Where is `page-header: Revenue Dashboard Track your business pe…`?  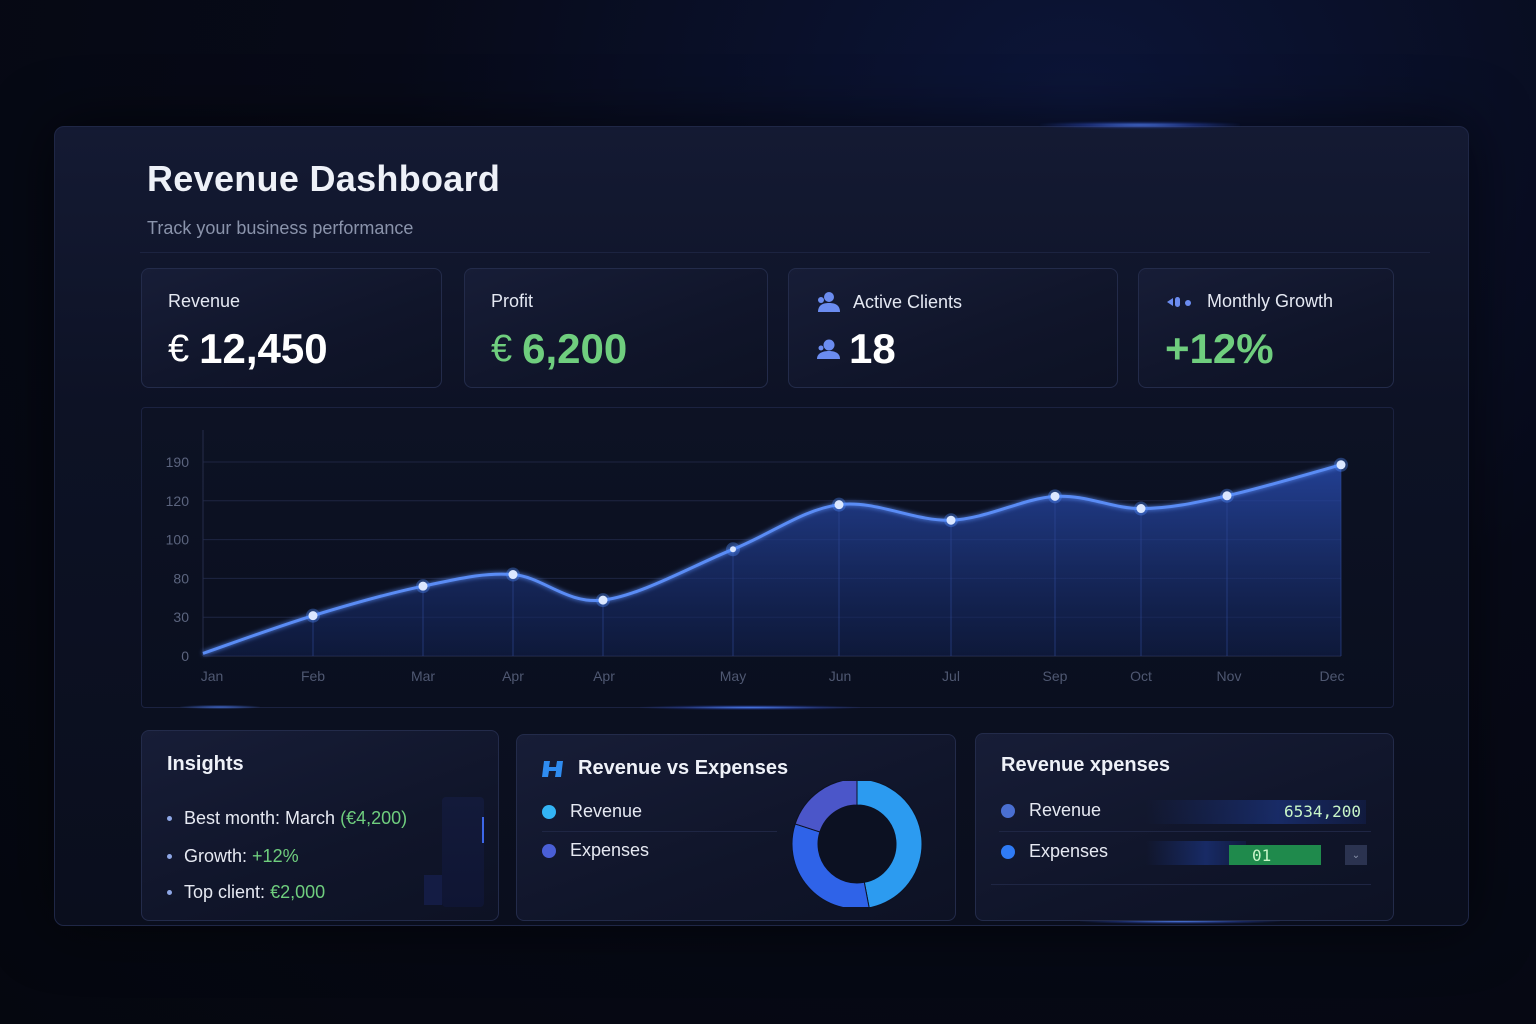 page-header: Revenue Dashboard Track your business pe… is located at coordinates (323, 198).